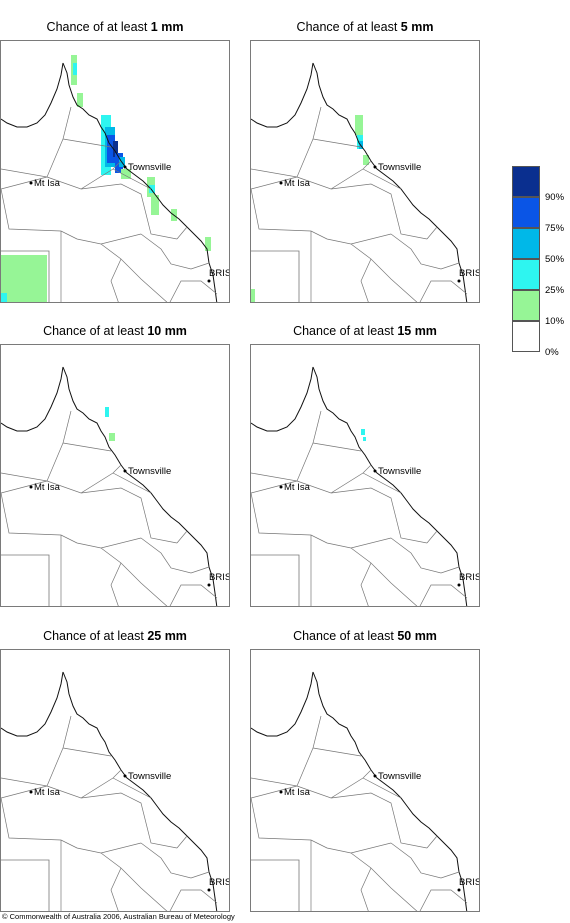 The width and height of the screenshot is (570, 923). Describe the element at coordinates (555, 228) in the screenshot. I see `legend-label-75: 75%` at that location.